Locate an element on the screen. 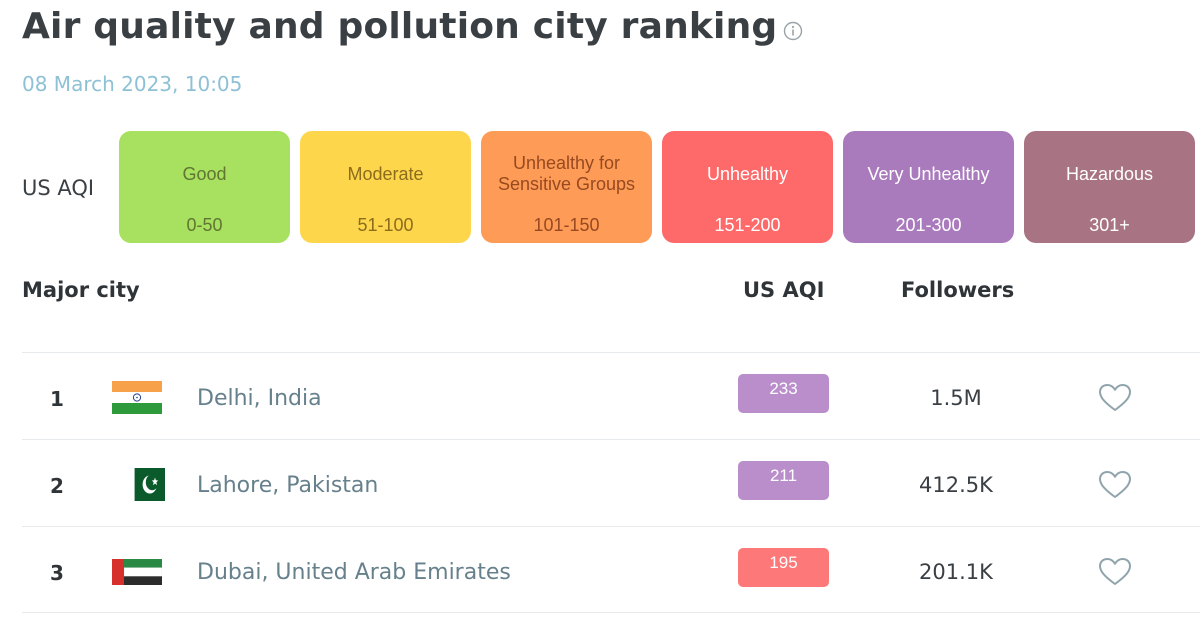  legend-level-range: 301+ is located at coordinates (1109, 225).